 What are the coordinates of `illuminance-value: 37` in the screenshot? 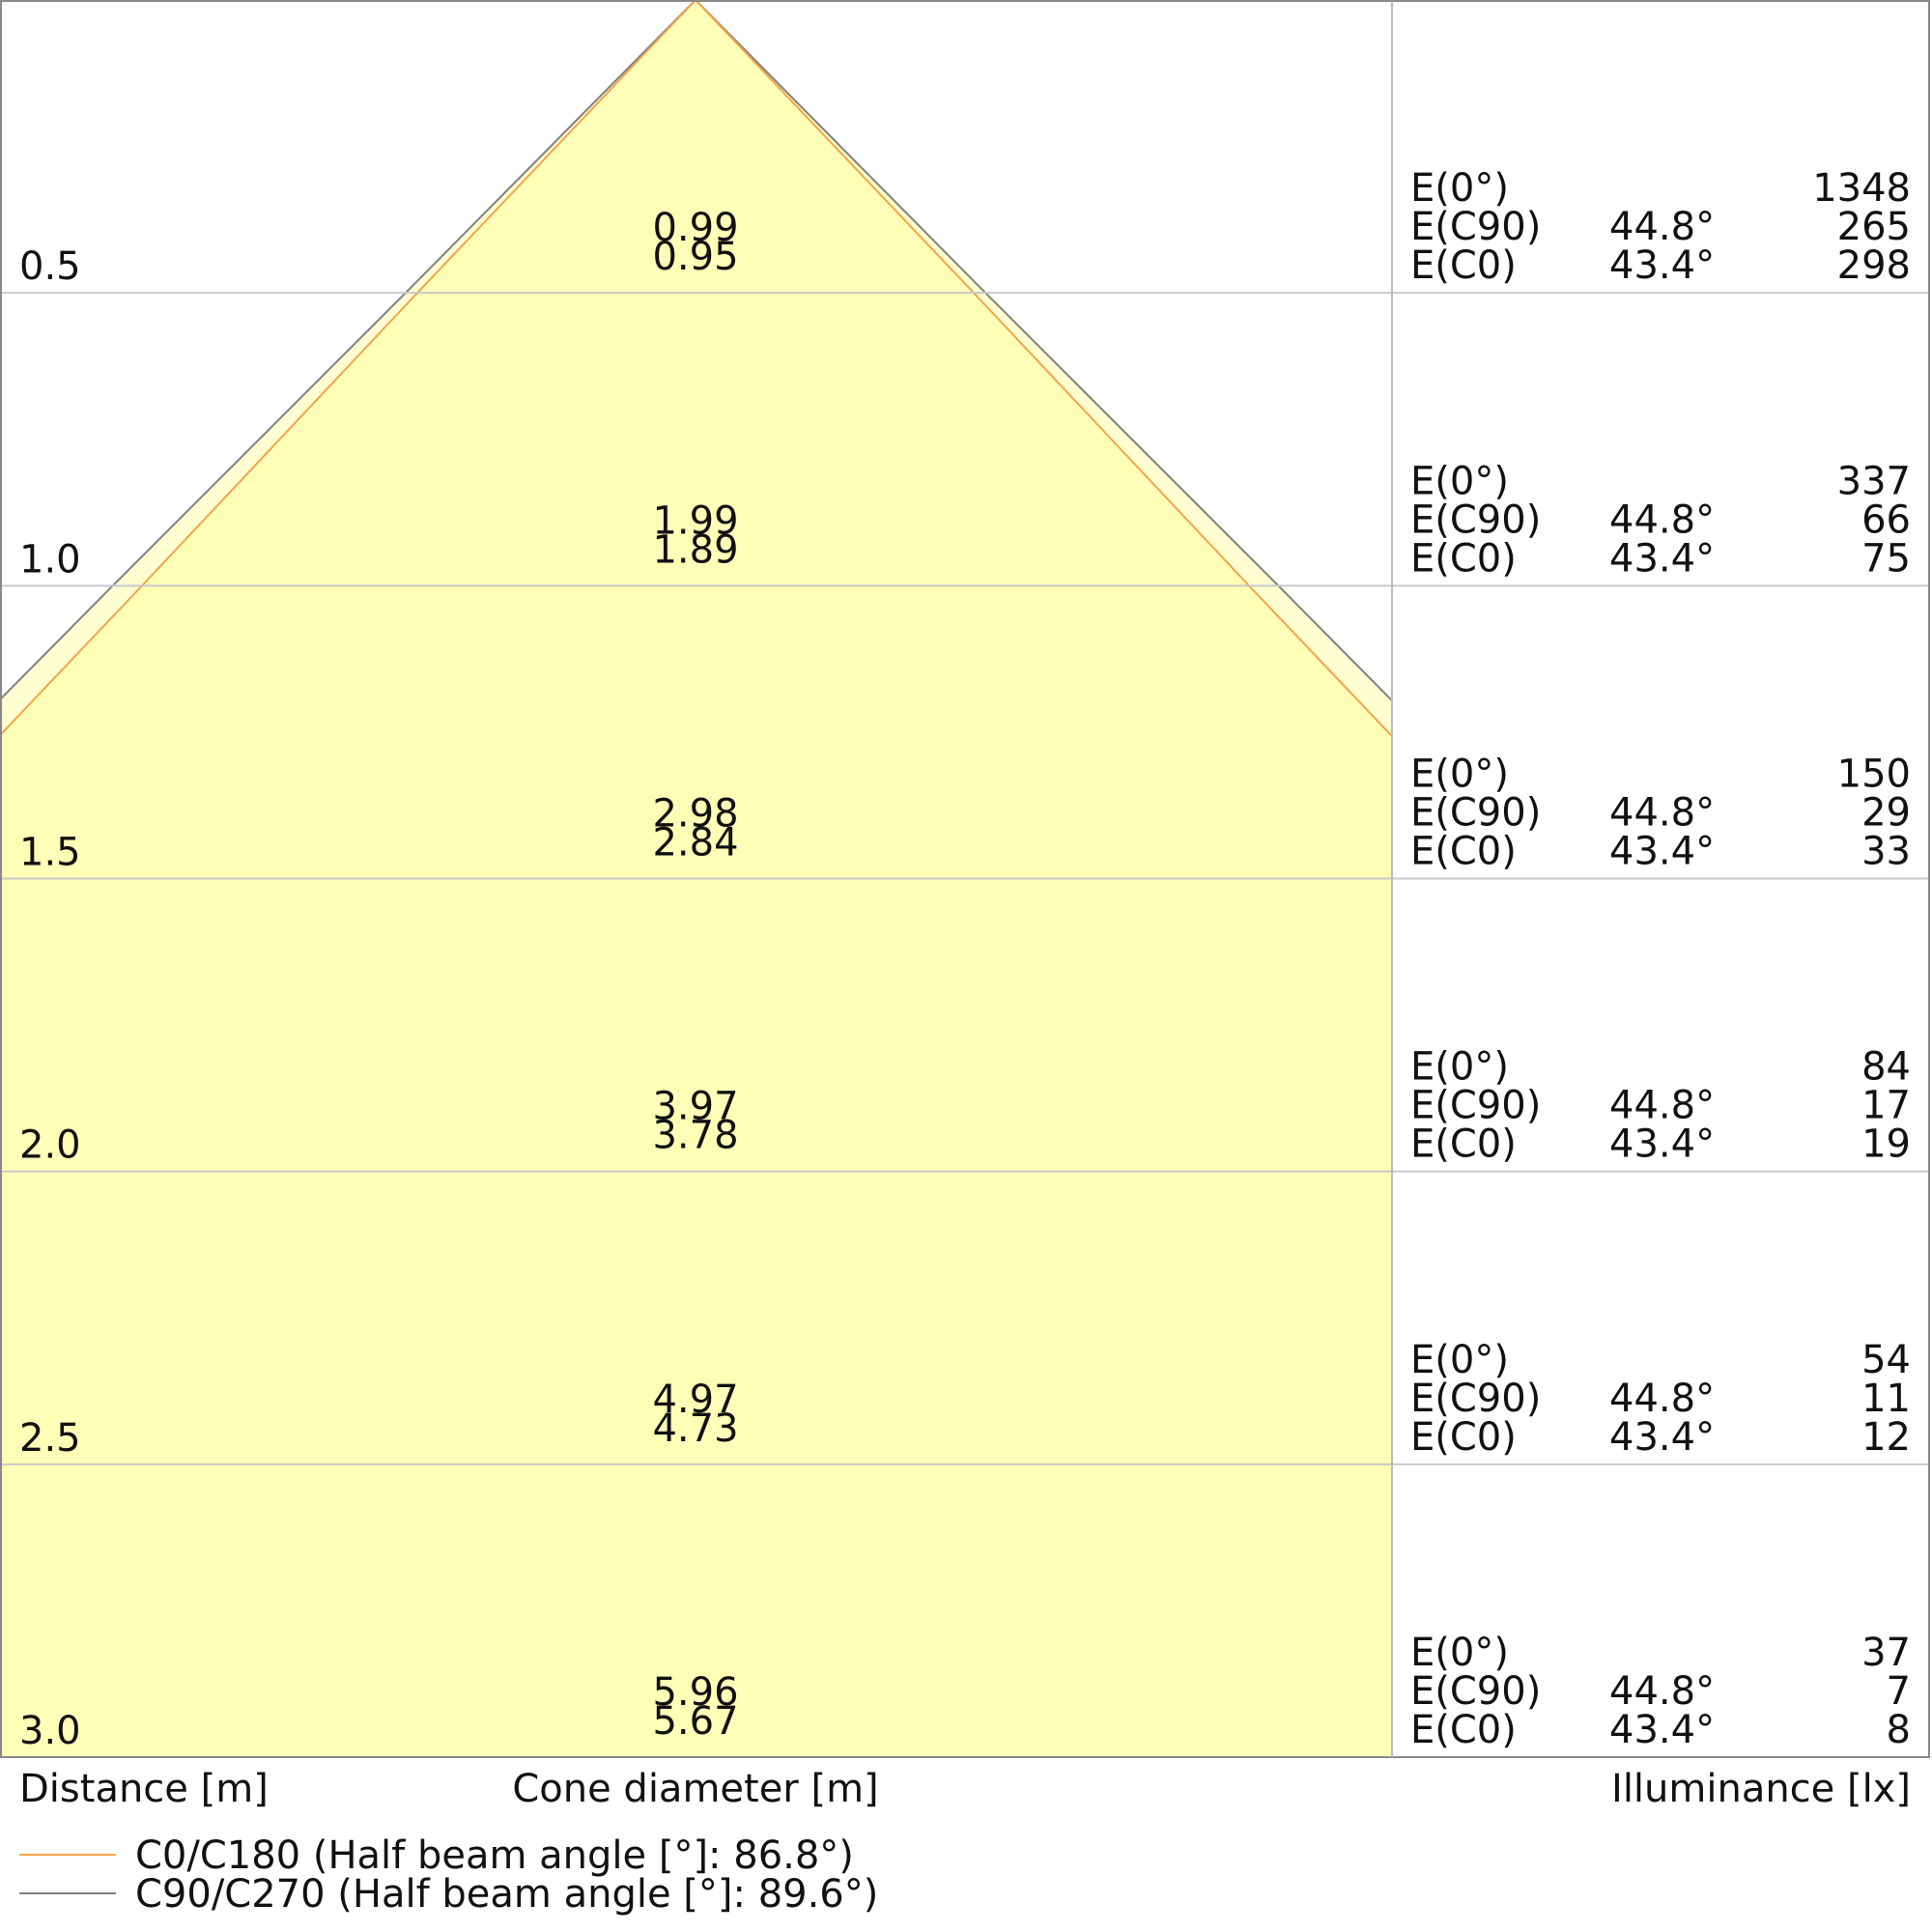 It's located at (1886, 1653).